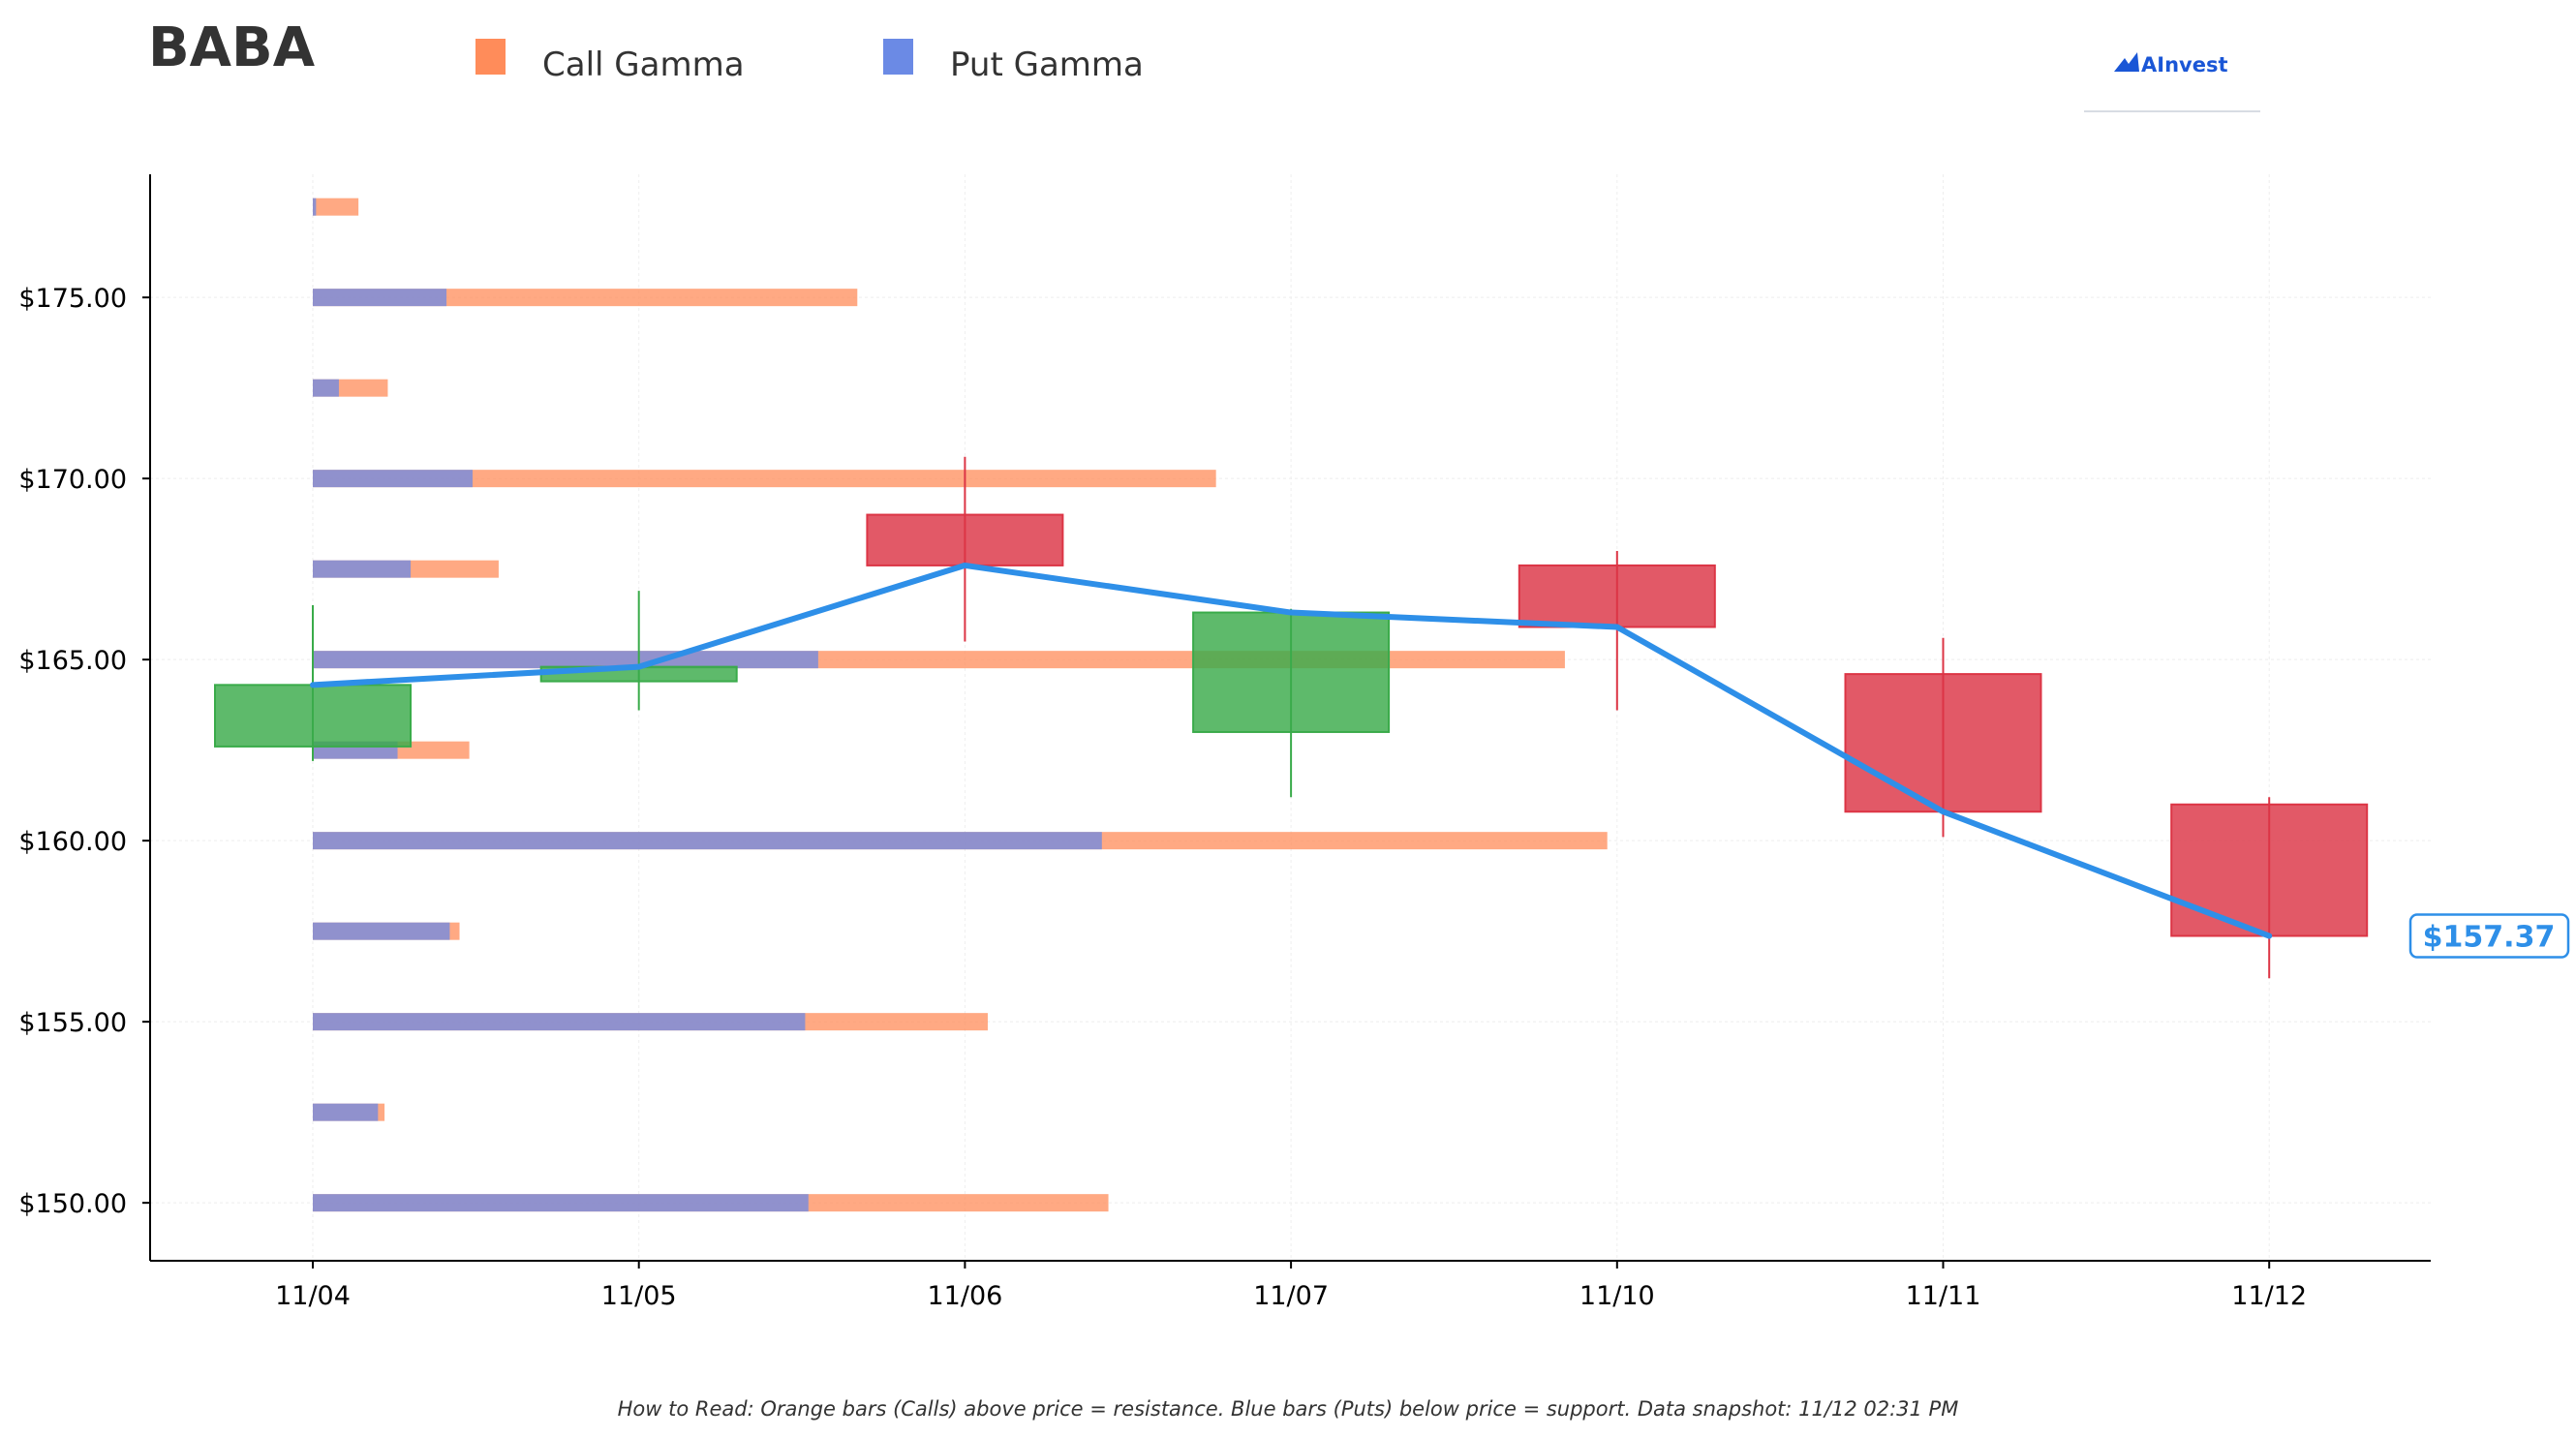  What do you see at coordinates (1047, 65) in the screenshot?
I see `put-gamma-legend-label: Put Gamma` at bounding box center [1047, 65].